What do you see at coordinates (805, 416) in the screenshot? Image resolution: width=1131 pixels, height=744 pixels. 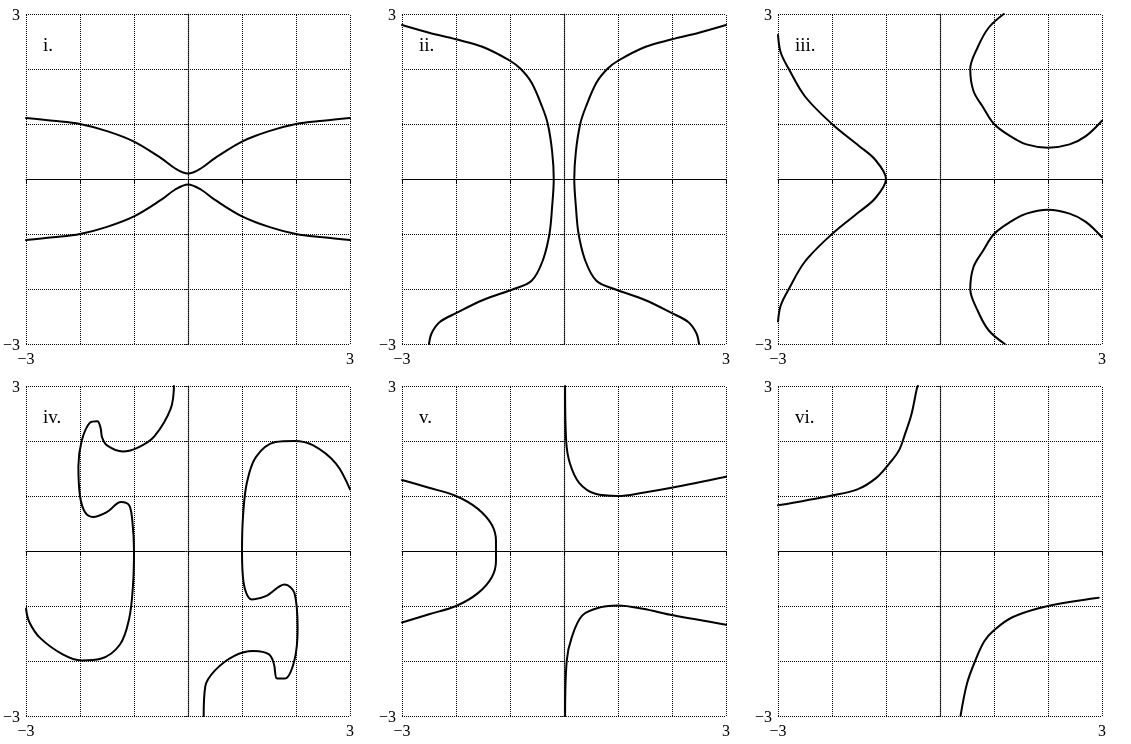 I see `text: vi.` at bounding box center [805, 416].